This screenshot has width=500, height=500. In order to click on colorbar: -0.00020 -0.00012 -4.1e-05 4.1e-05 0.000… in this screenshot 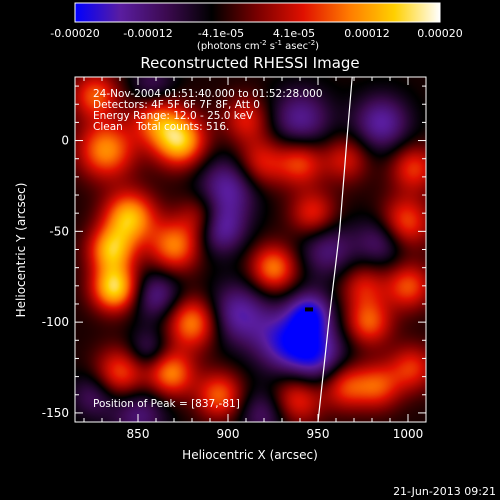, I will do `click(256, 27)`.